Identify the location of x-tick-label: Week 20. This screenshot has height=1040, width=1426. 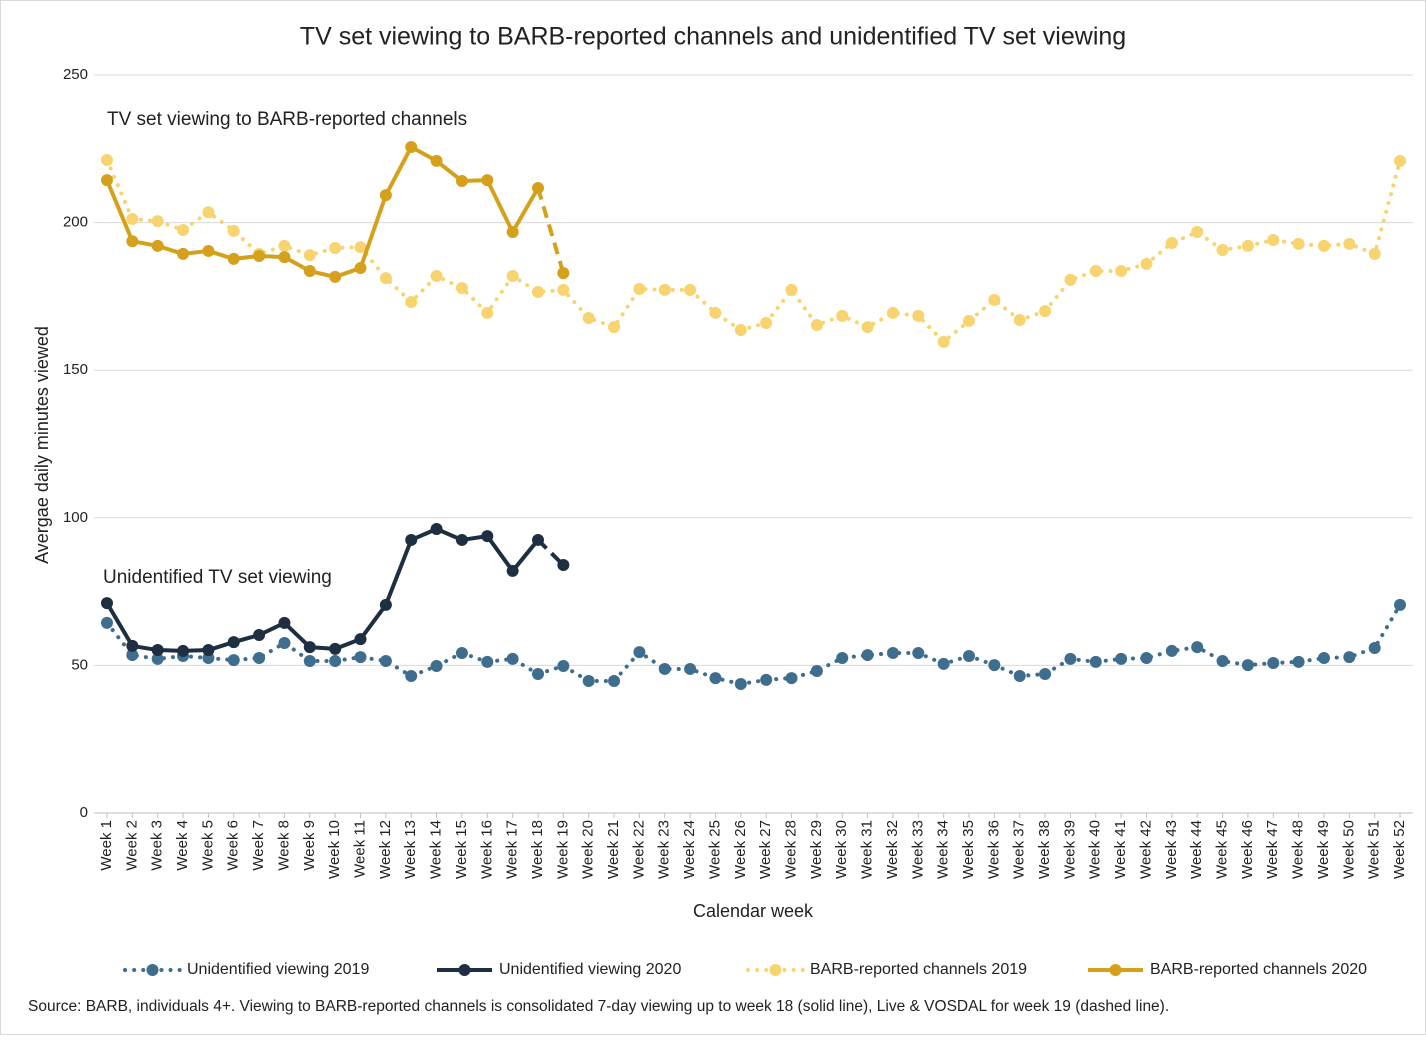
(588, 849).